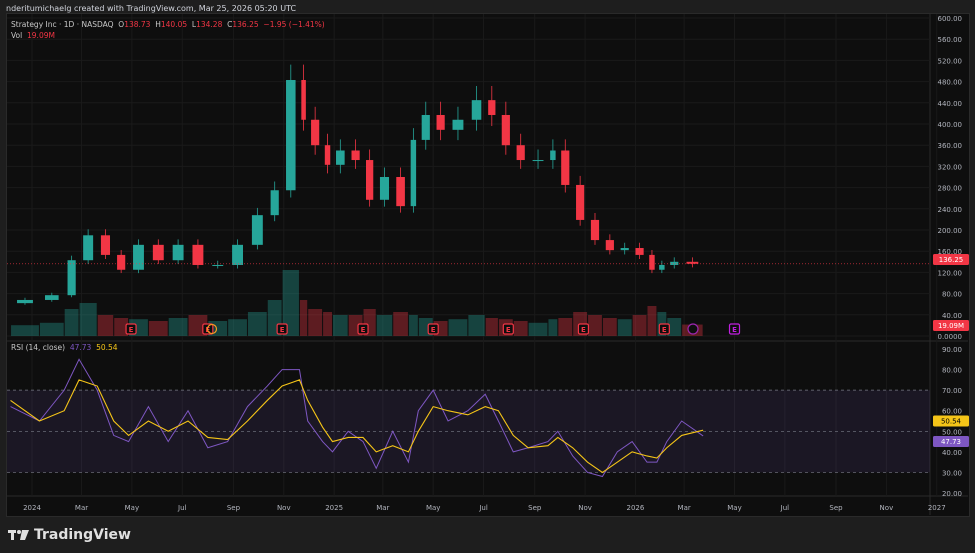 This screenshot has width=975, height=553. Describe the element at coordinates (952, 412) in the screenshot. I see `rsi-tick-label: 60.00` at that location.